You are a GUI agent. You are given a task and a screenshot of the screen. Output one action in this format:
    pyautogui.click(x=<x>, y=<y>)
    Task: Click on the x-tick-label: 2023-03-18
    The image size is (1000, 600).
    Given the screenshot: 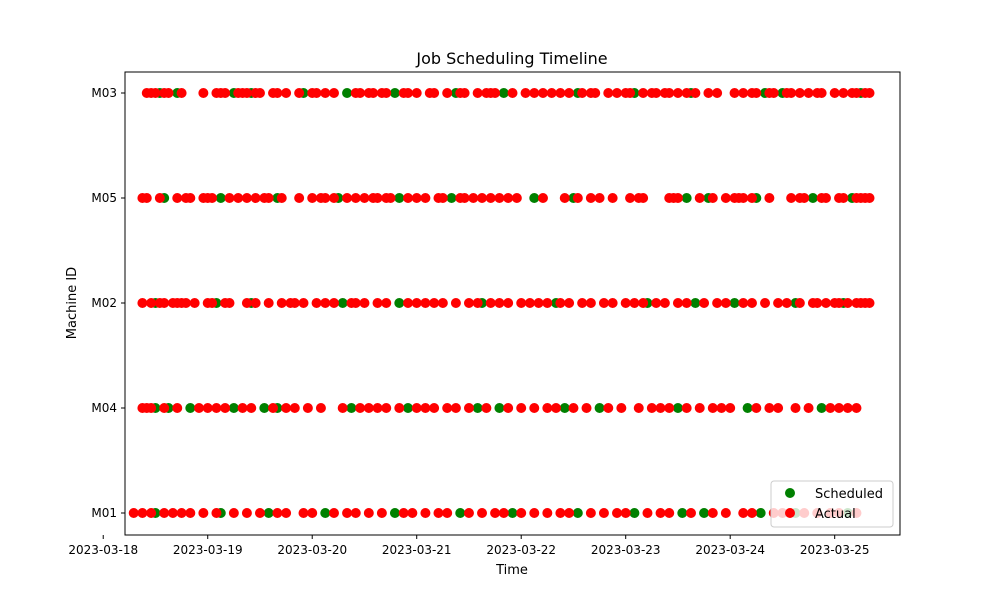 What is the action you would take?
    pyautogui.click(x=103, y=550)
    